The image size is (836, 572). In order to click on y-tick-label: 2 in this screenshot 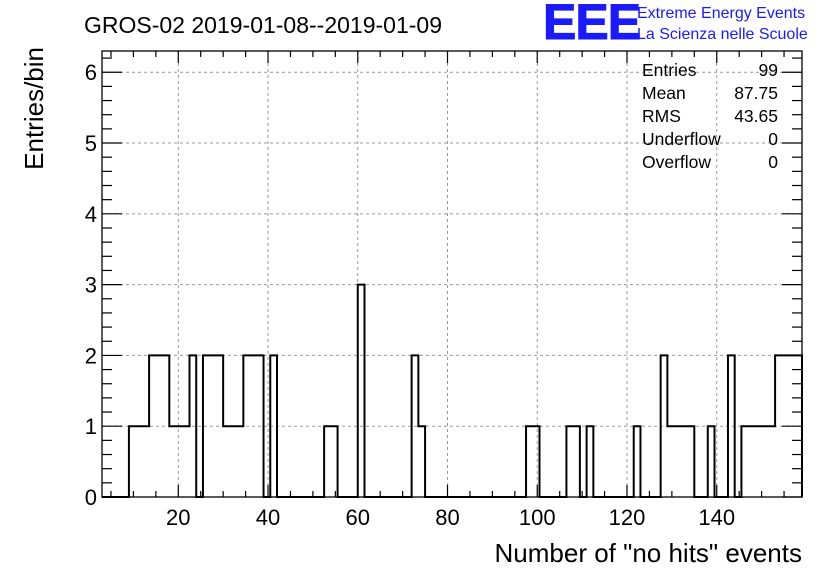, I will do `click(91, 355)`.